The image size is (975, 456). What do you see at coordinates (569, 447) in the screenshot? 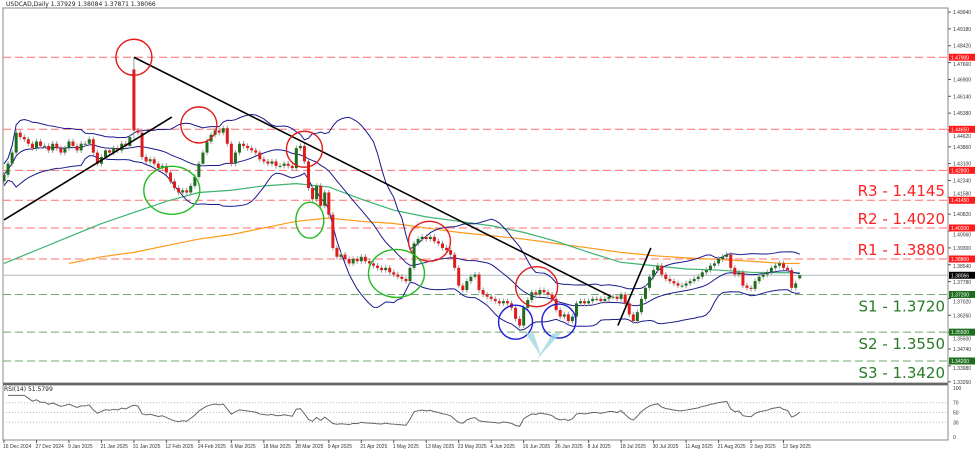
I see `x-tick-label: 26 Jun 2025` at bounding box center [569, 447].